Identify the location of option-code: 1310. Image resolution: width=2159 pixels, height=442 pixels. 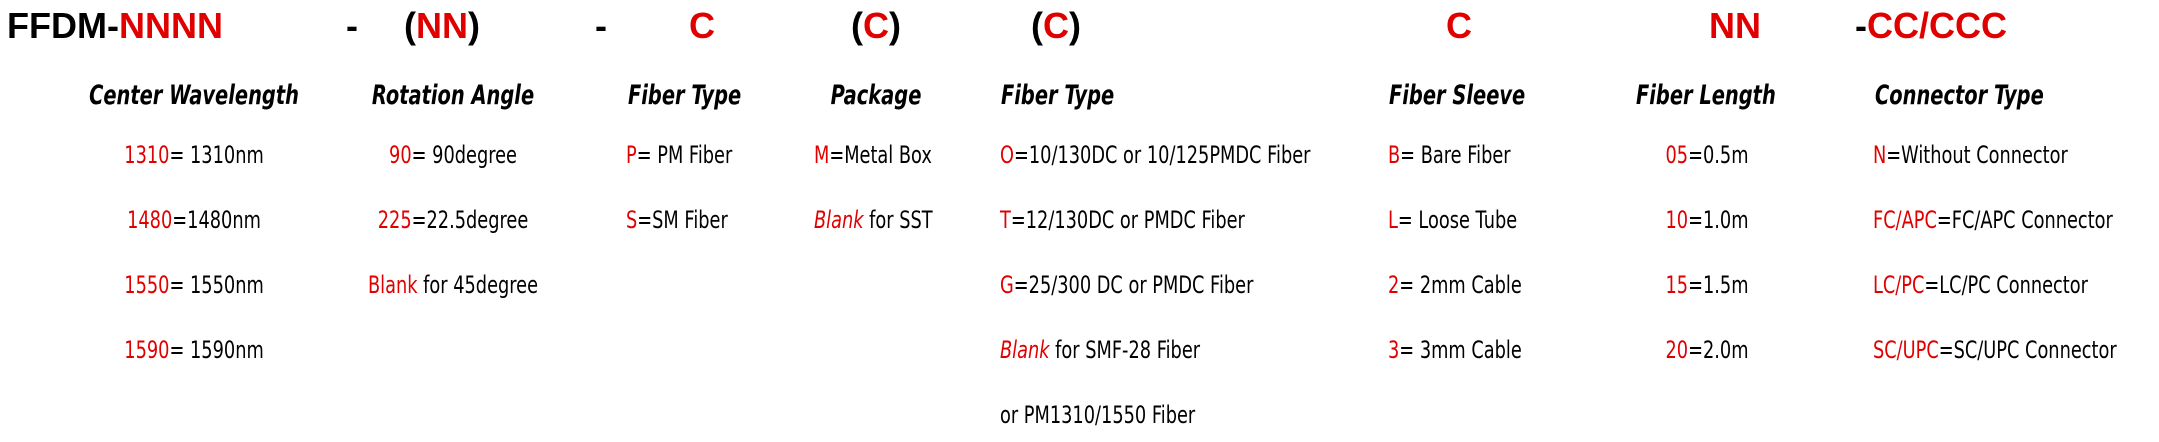
(146, 154).